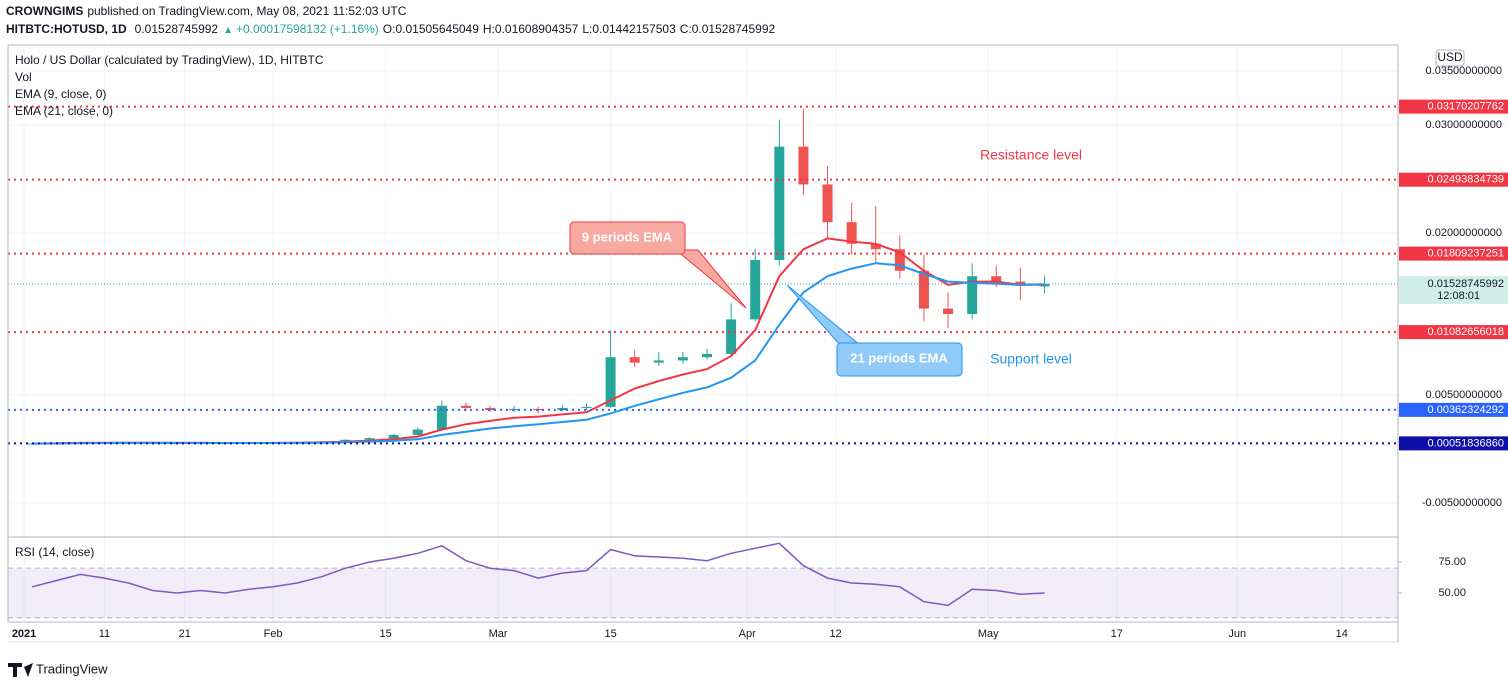 The width and height of the screenshot is (1508, 688). I want to click on last: 0.01528745992, so click(177, 29).